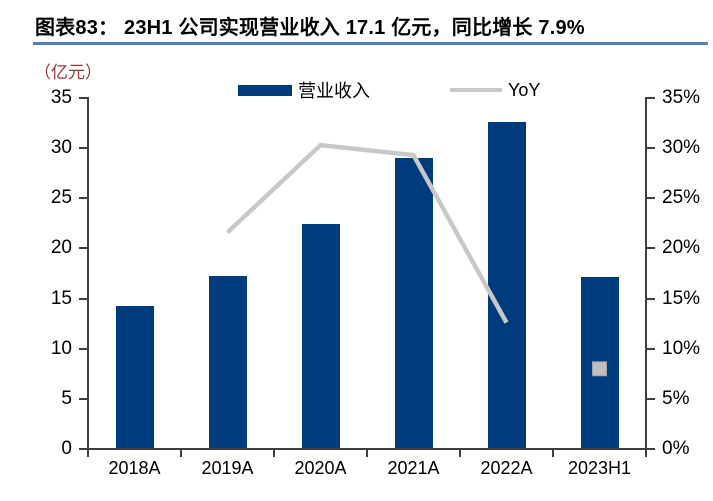 The height and width of the screenshot is (501, 713). Describe the element at coordinates (88, 273) in the screenshot. I see `y-axis-left` at that location.